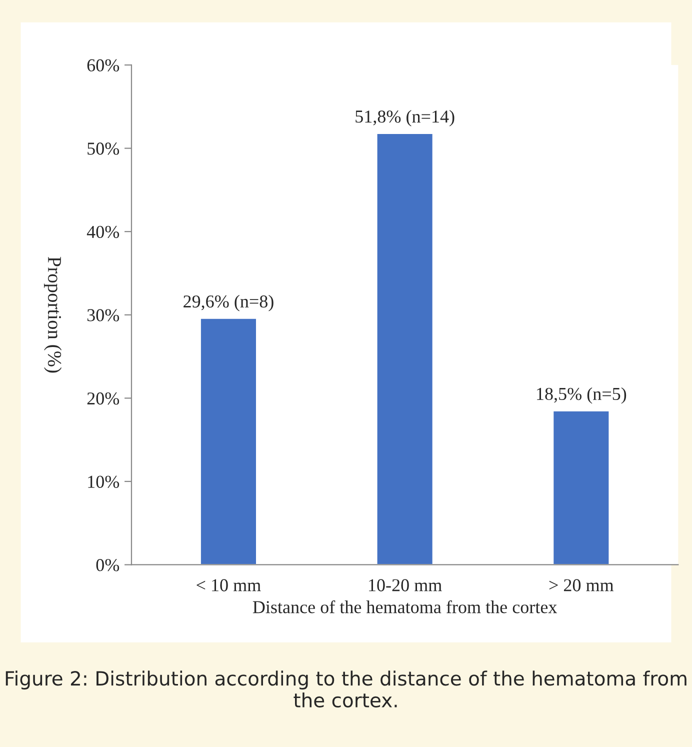 Image resolution: width=692 pixels, height=747 pixels. What do you see at coordinates (405, 118) in the screenshot?
I see `data-label: 51,8% (n=14)` at bounding box center [405, 118].